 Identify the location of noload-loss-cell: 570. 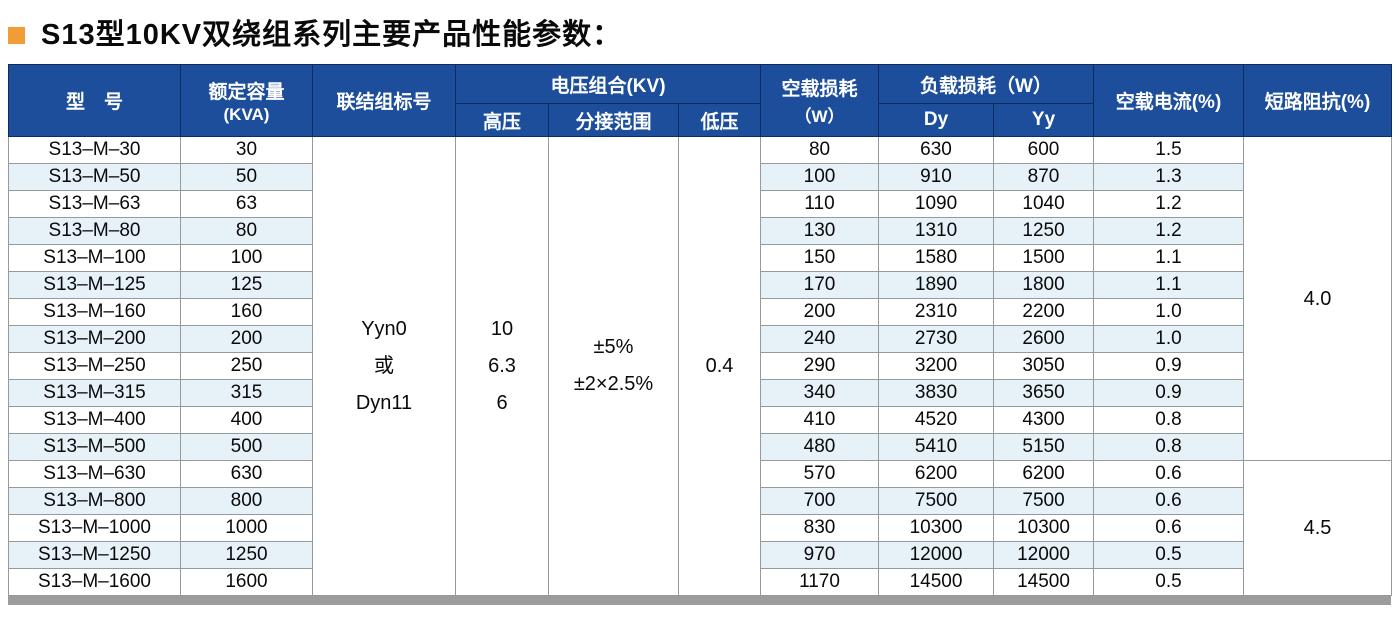
(820, 474).